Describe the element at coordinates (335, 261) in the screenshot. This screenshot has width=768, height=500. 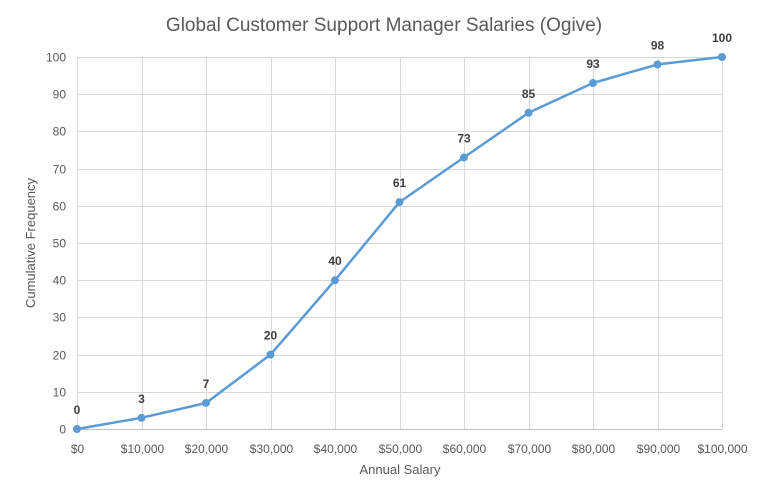
I see `data-label: 40` at that location.